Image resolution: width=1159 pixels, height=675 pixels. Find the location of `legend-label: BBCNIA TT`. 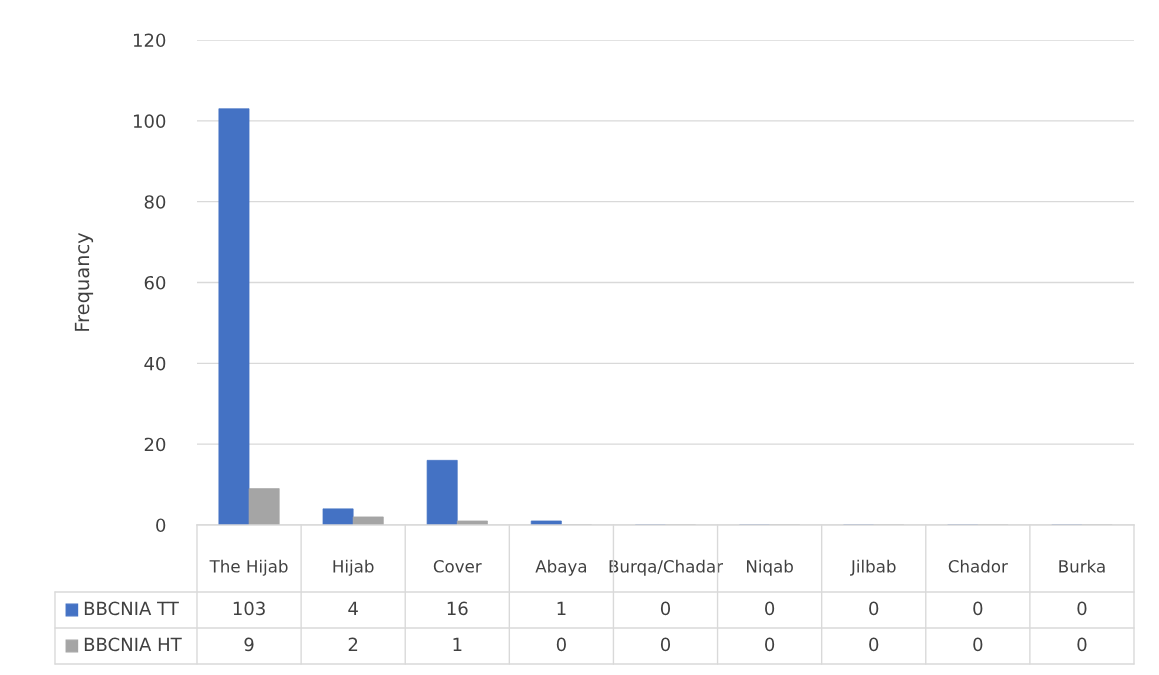

legend-label: BBCNIA TT is located at coordinates (131, 608).